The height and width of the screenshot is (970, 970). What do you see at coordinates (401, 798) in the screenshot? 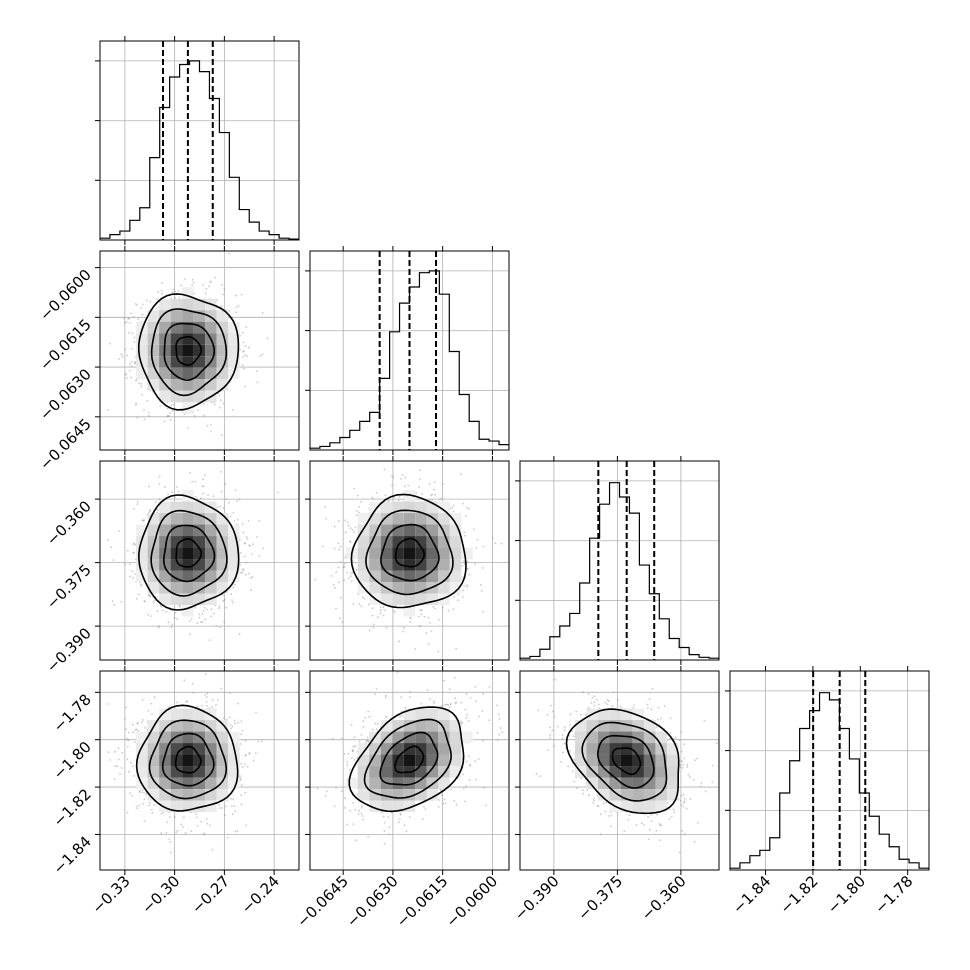
I see `panel-3-1: −0.0645−0.0630−0.0615−0.0600` at bounding box center [401, 798].